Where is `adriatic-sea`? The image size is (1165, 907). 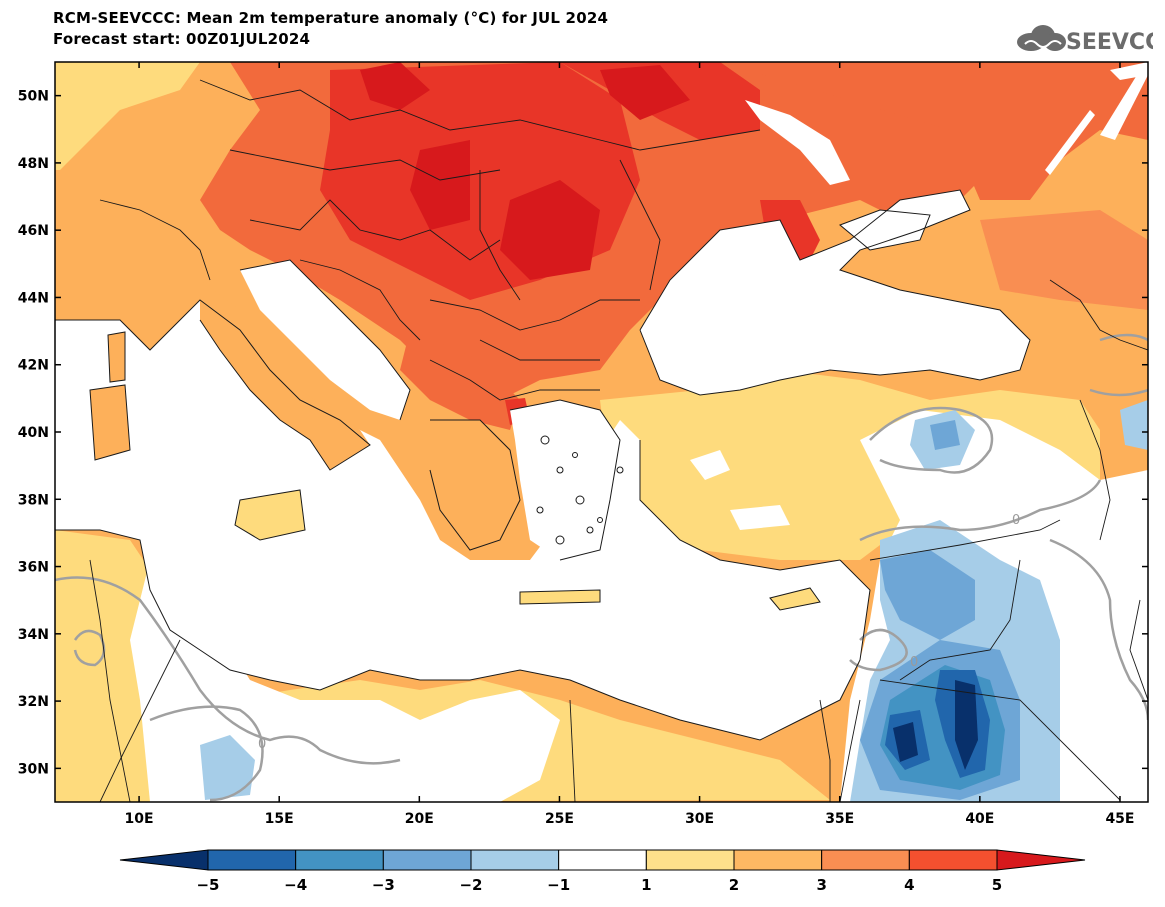
adriatic-sea is located at coordinates (325, 340).